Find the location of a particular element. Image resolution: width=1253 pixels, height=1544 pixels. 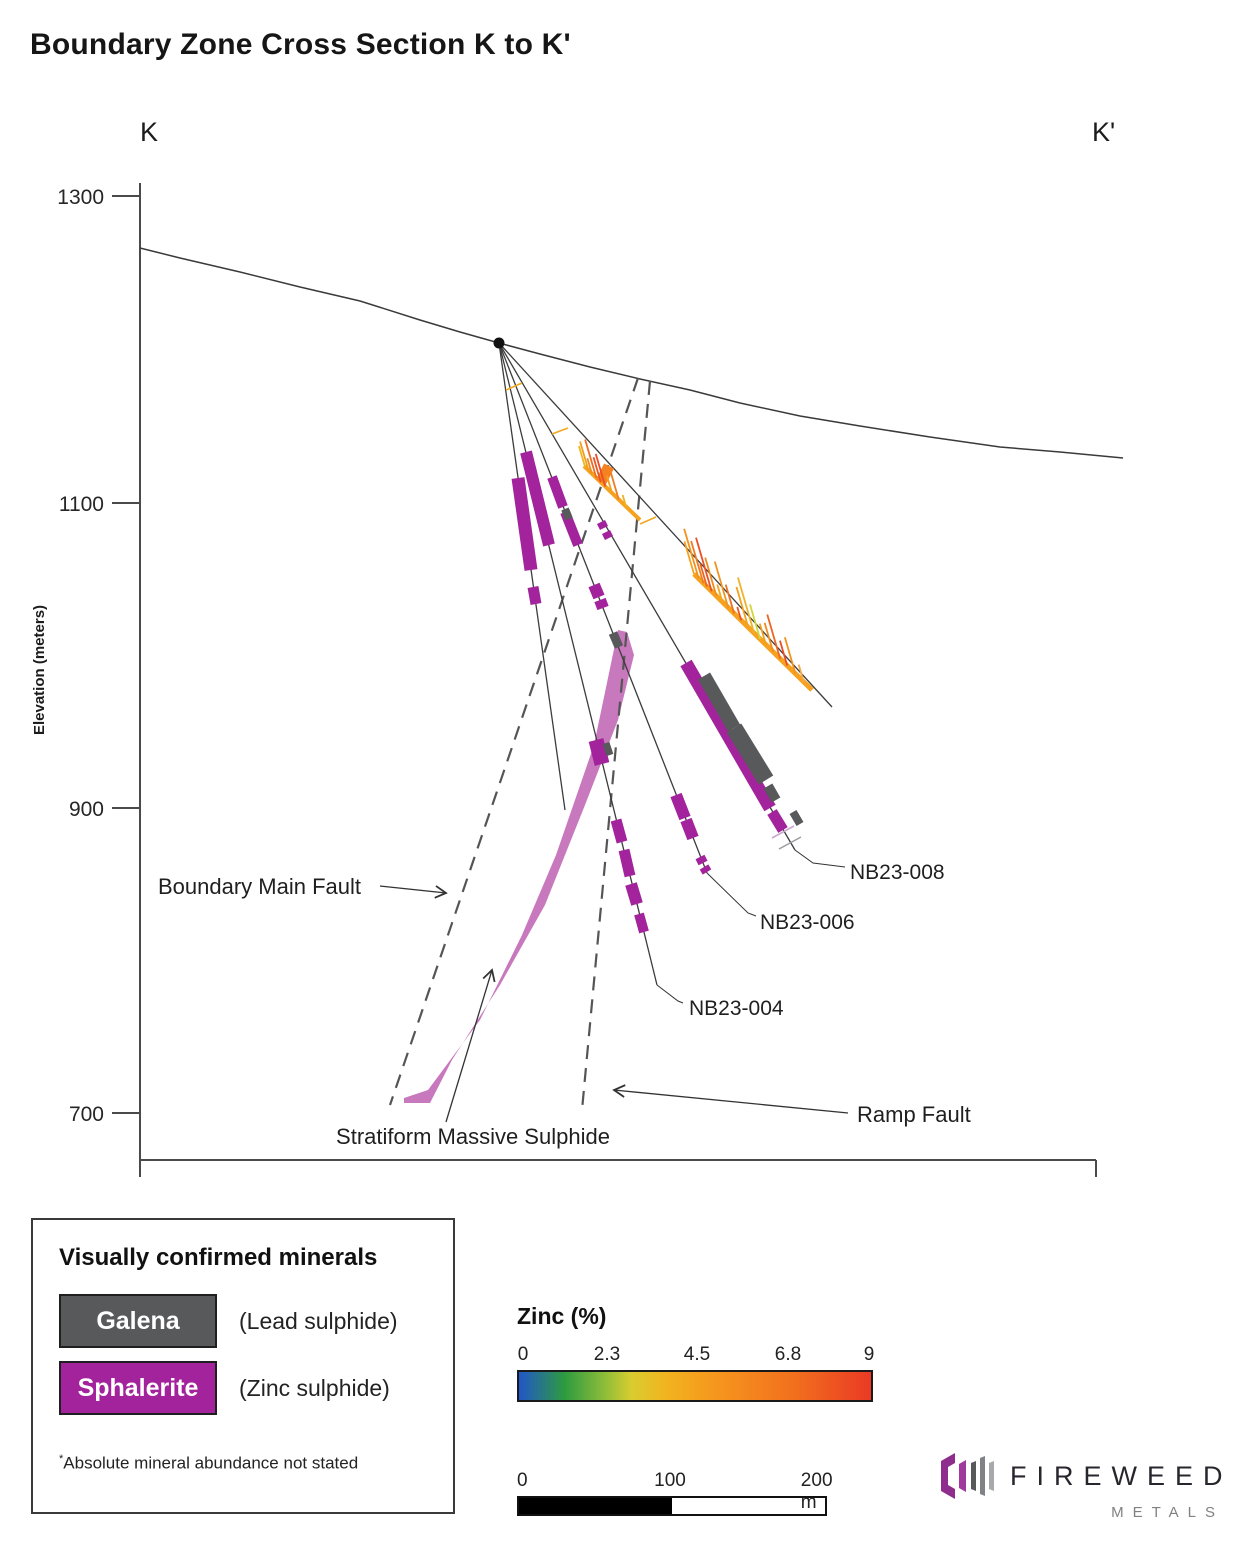

legend-footnote: *Absolute mineral abundance not stated is located at coordinates (243, 1463).